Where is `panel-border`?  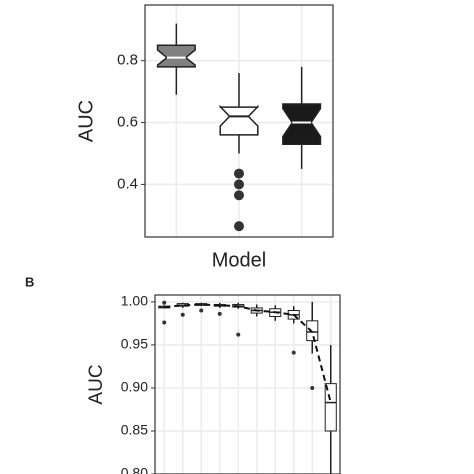
panel-border is located at coordinates (247, 384).